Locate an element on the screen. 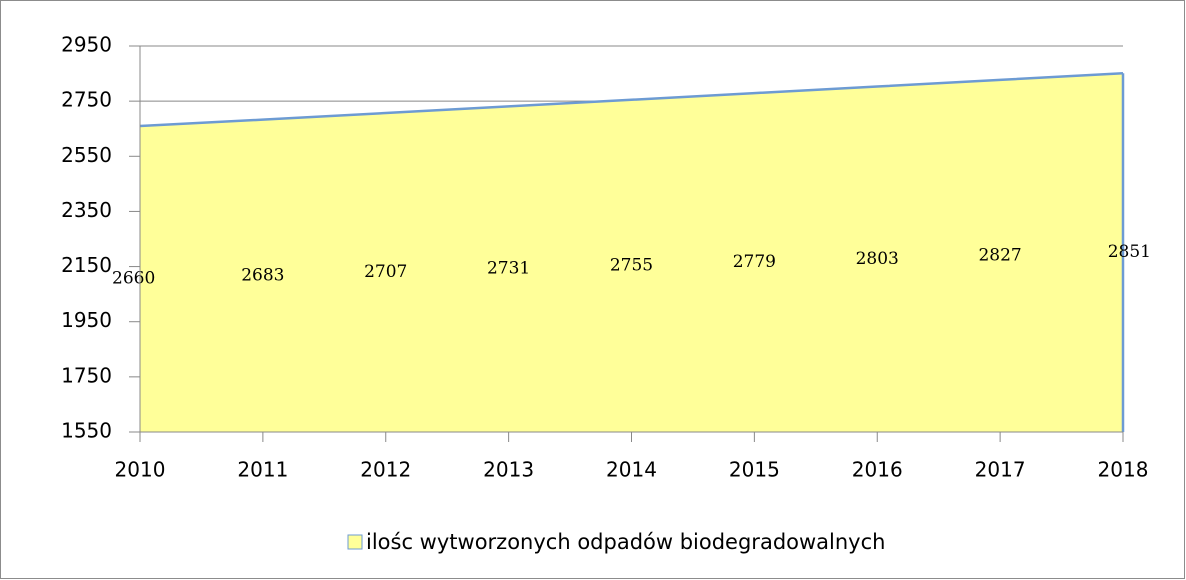 This screenshot has width=1186, height=580. data-label: 2851 is located at coordinates (1129, 252).